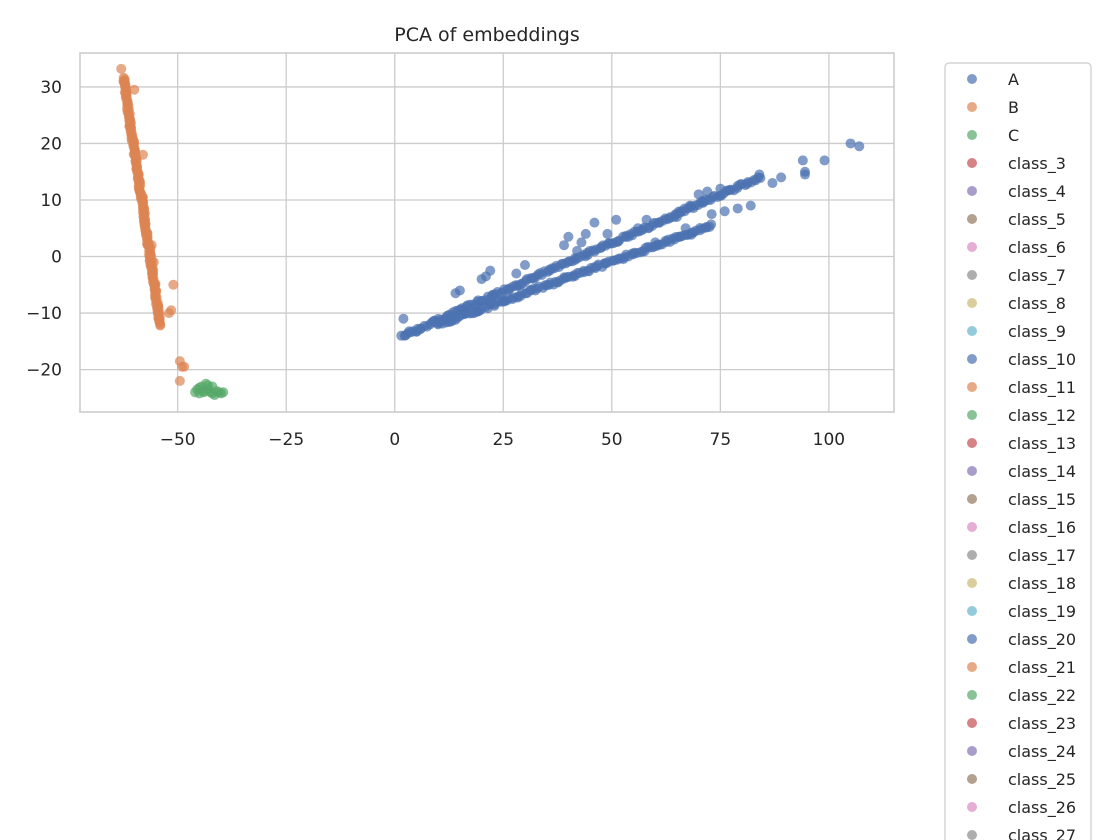  What do you see at coordinates (1042, 696) in the screenshot?
I see `legend-label: class_22` at bounding box center [1042, 696].